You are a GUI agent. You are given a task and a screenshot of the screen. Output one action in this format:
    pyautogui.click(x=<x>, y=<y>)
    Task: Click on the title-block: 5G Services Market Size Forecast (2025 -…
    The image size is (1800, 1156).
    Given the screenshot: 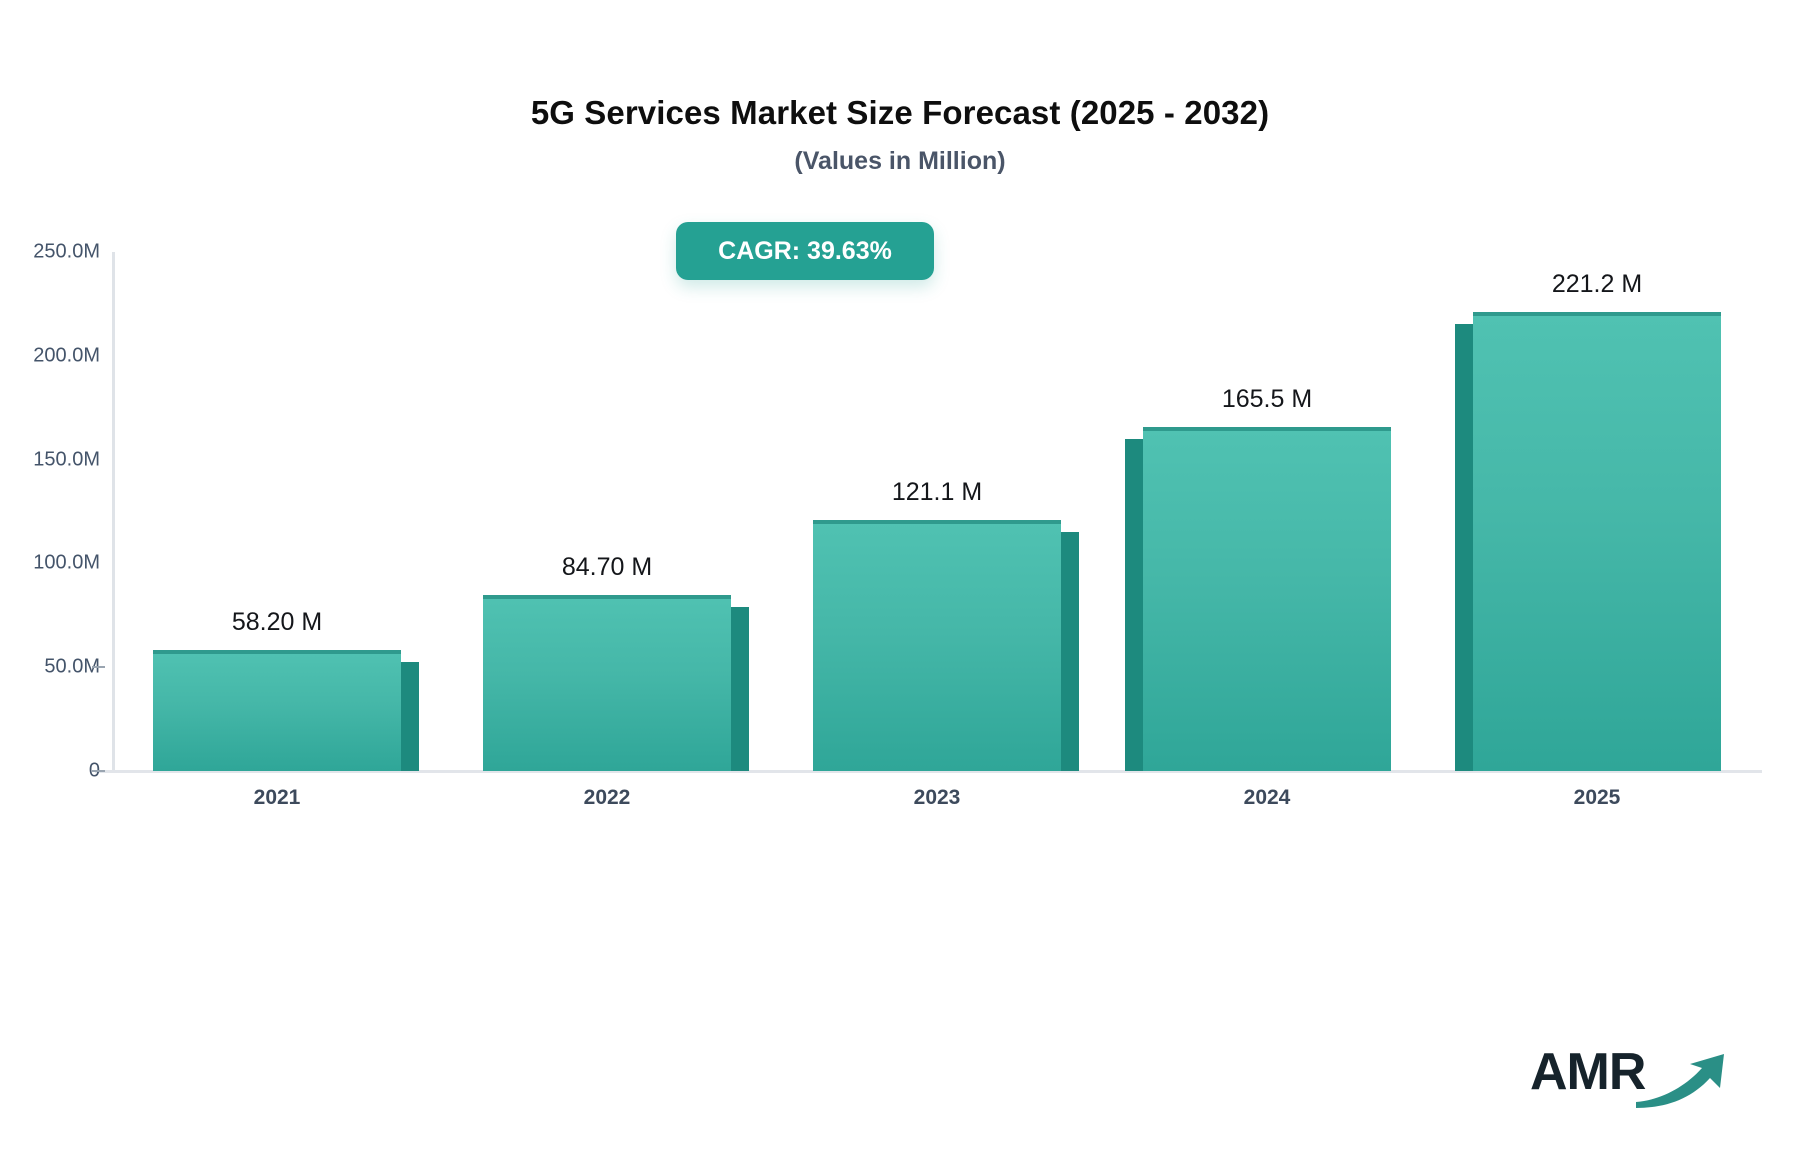 What is the action you would take?
    pyautogui.click(x=900, y=134)
    